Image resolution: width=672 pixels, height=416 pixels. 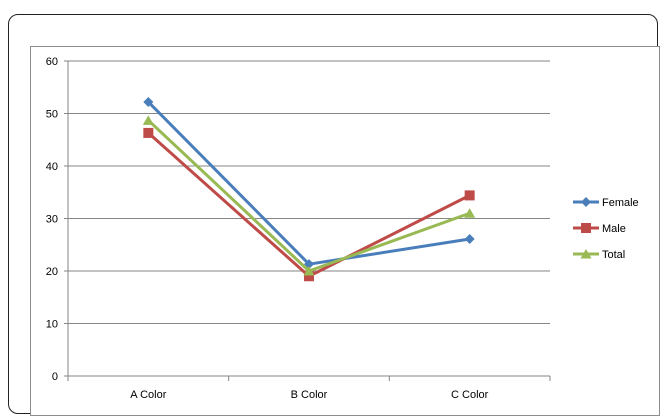 I want to click on y-tick-label: 50, so click(x=52, y=115).